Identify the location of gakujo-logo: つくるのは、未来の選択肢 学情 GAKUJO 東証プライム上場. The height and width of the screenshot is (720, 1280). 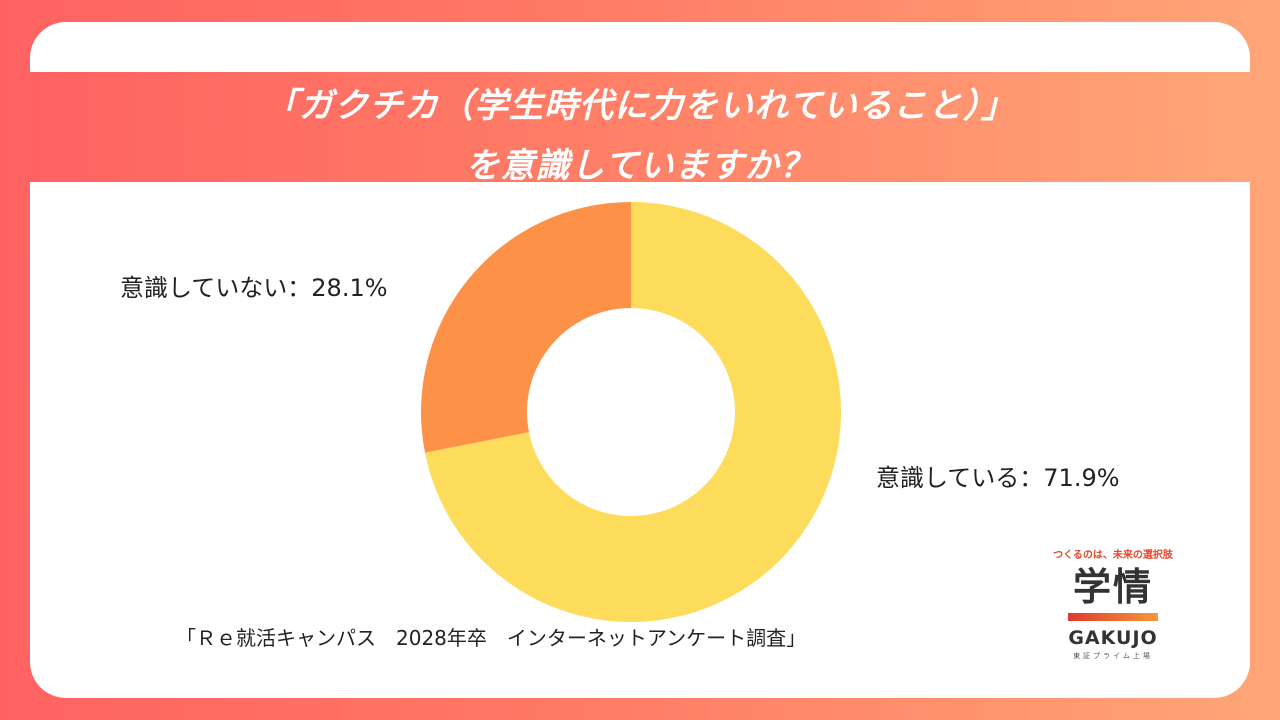
(1113, 603).